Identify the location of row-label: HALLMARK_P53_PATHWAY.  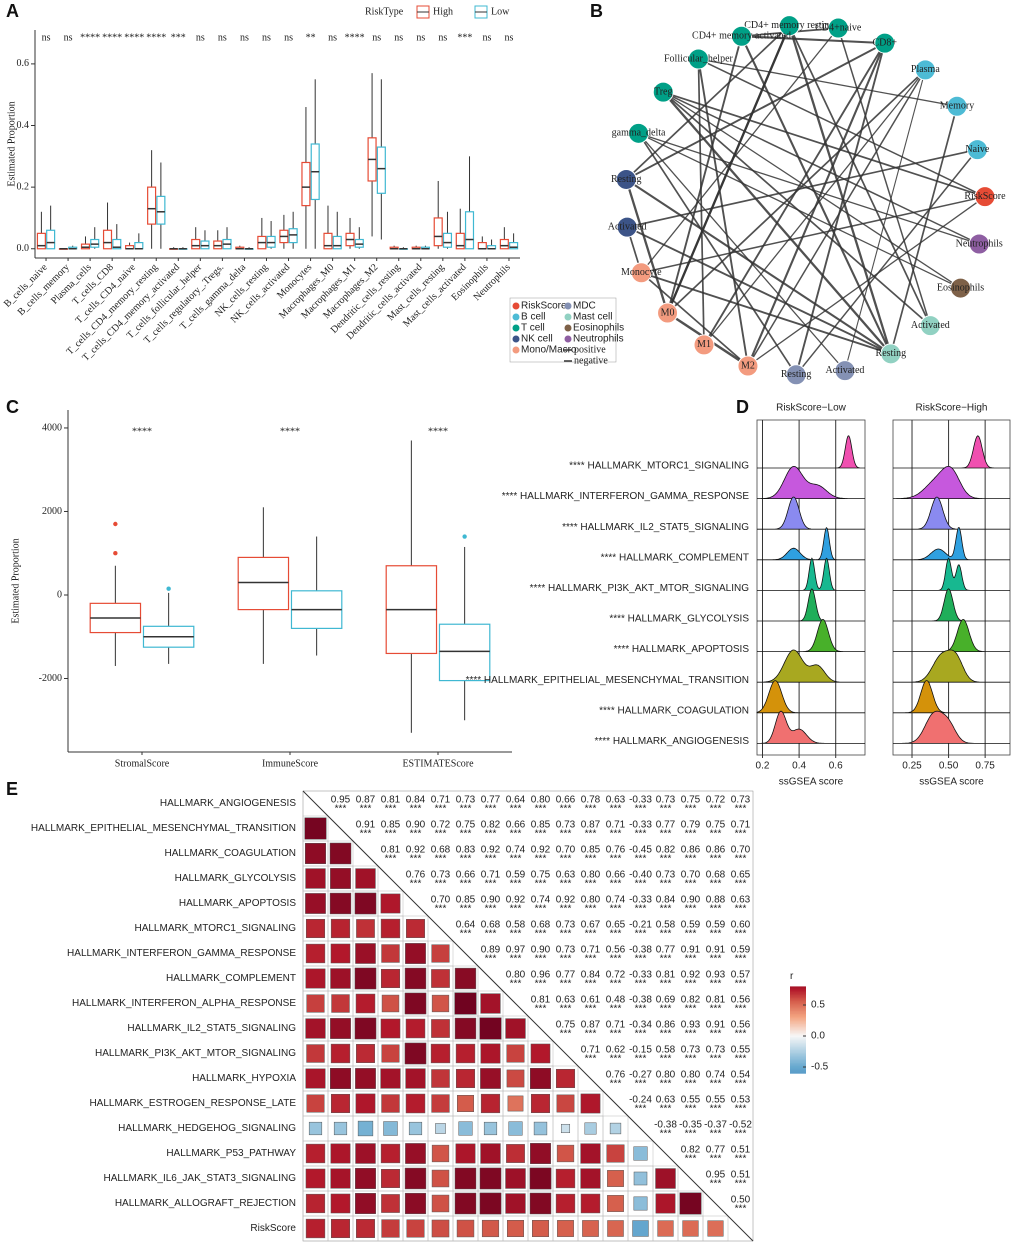
(231, 1153).